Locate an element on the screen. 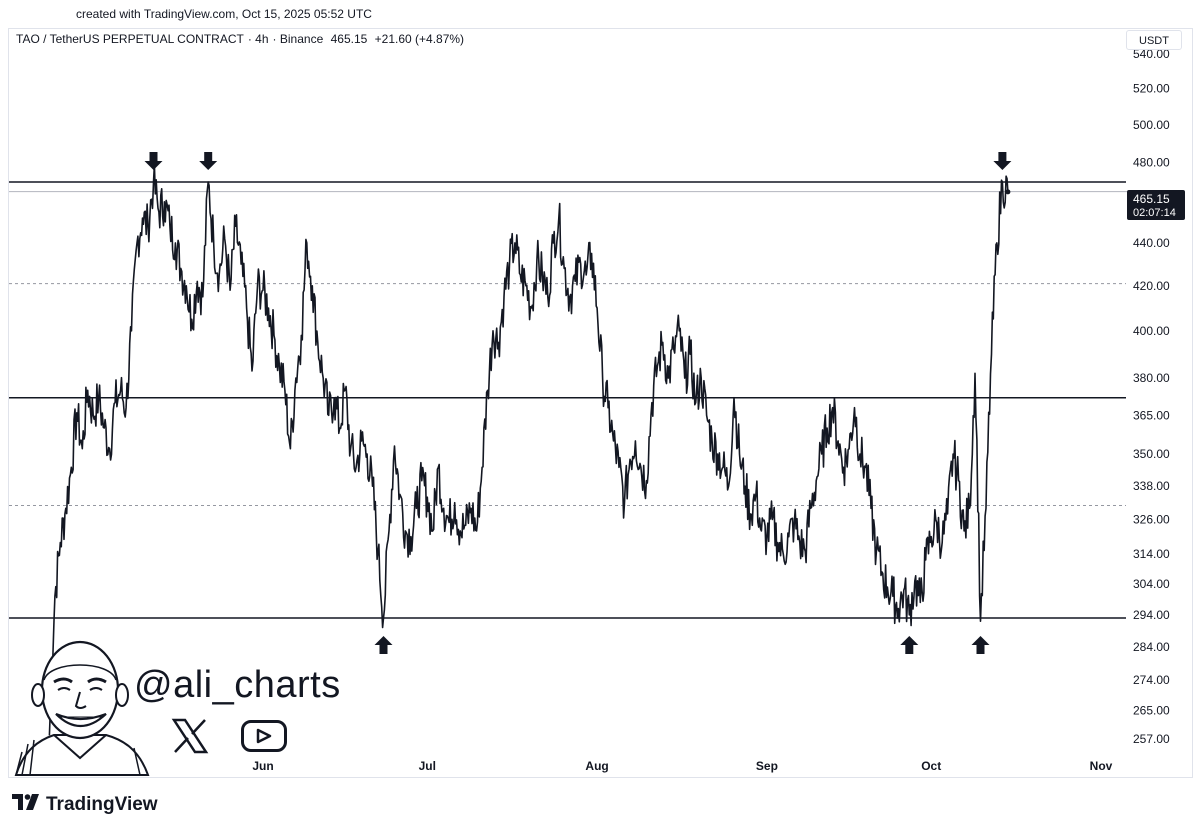 The width and height of the screenshot is (1199, 832). youtube-icon is located at coordinates (264, 736).